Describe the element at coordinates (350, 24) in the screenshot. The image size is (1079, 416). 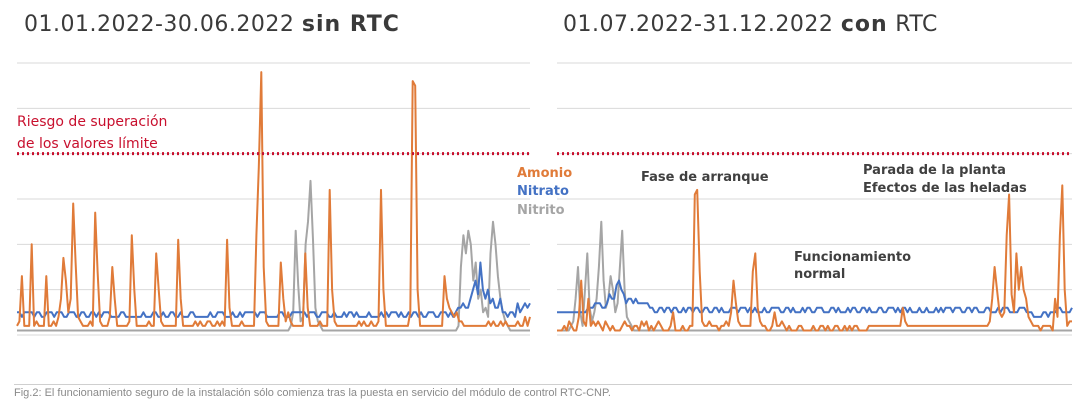
I see `title-left-mode: sin RTC` at that location.